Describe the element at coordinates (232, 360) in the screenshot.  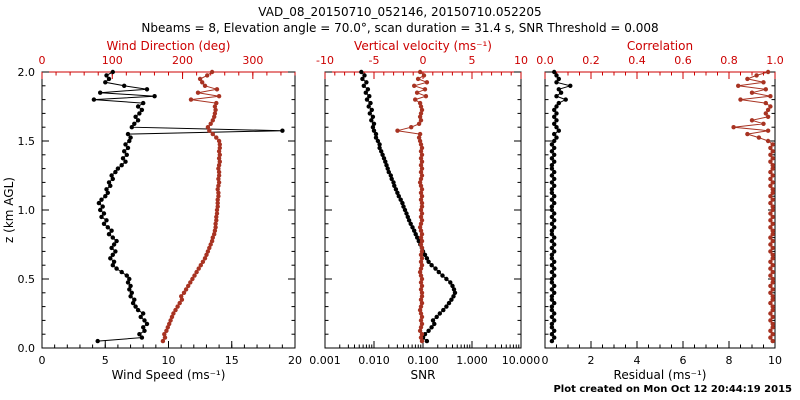
I see `wind-speed-axis-tick-label: 15` at that location.